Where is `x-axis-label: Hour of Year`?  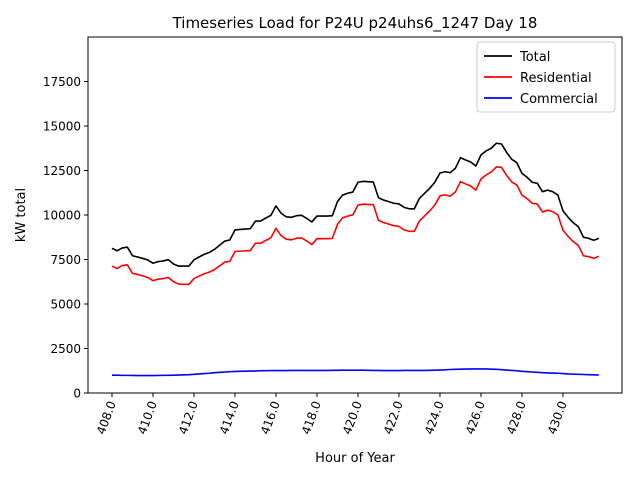
x-axis-label: Hour of Year is located at coordinates (355, 458).